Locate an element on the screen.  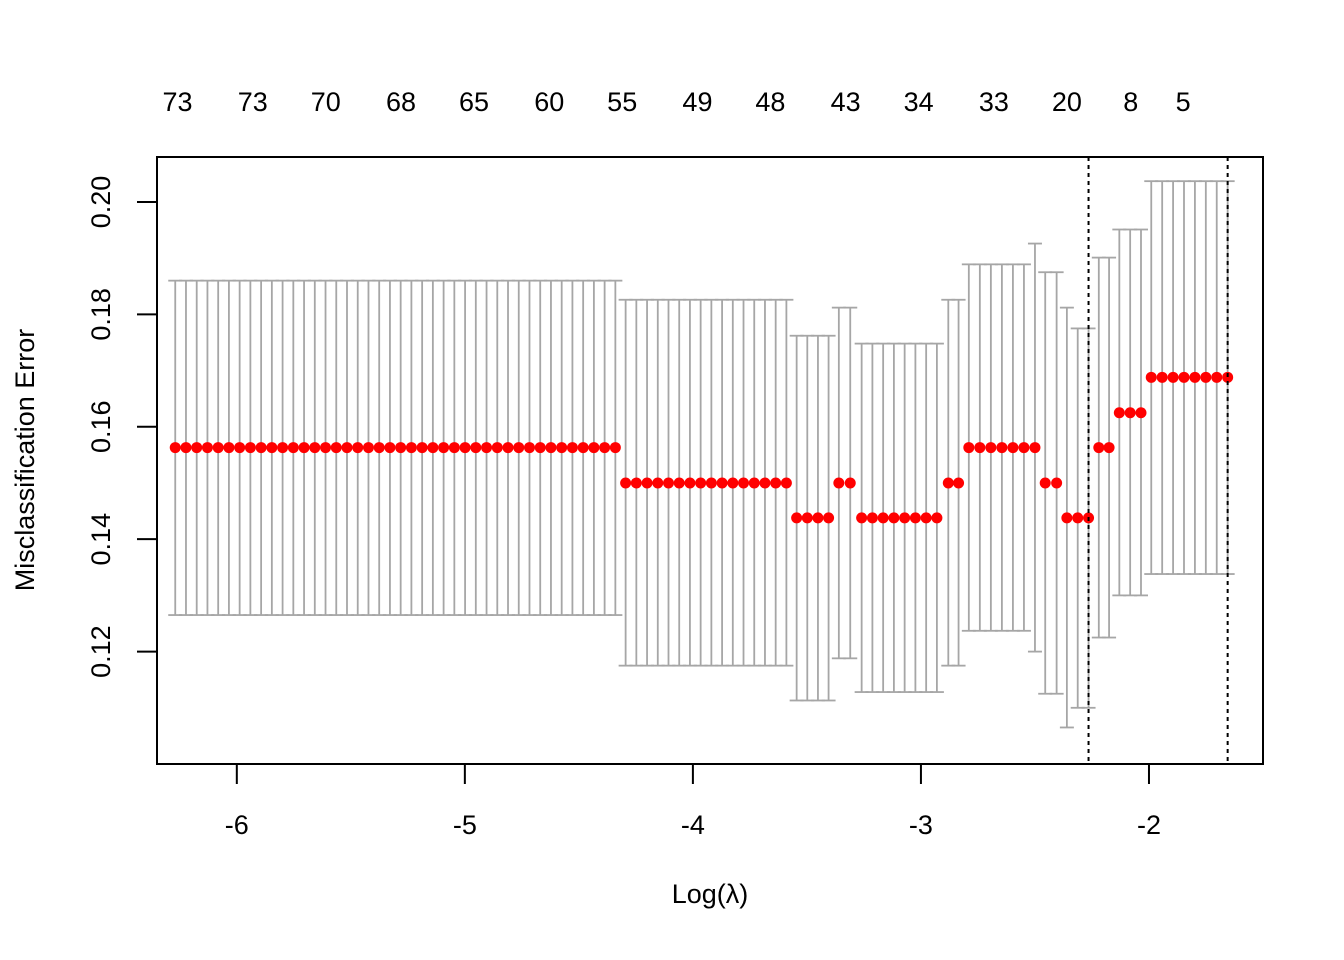
x-axis: -6 -5 -4 -3 -2 is located at coordinates (693, 802).